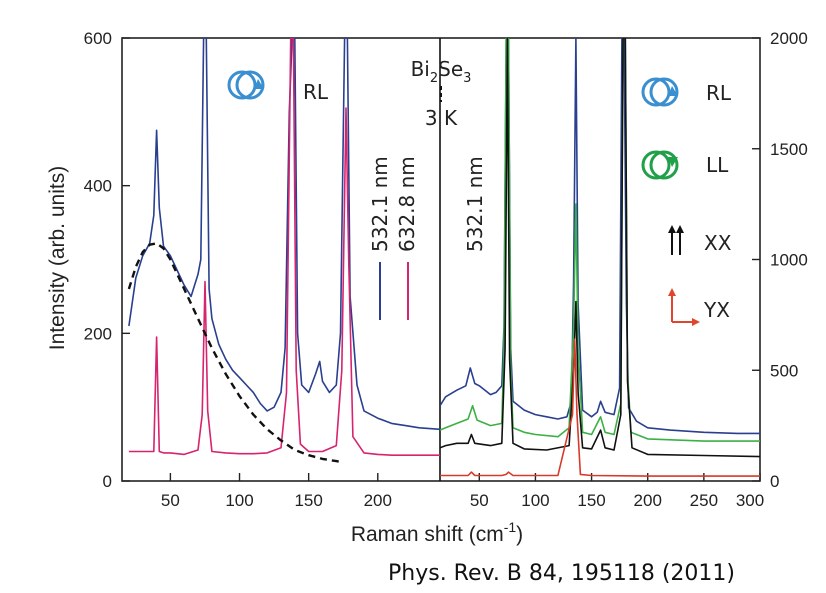 This screenshot has width=826, height=593. What do you see at coordinates (107, 481) in the screenshot?
I see `left-ytick-label: 0` at bounding box center [107, 481].